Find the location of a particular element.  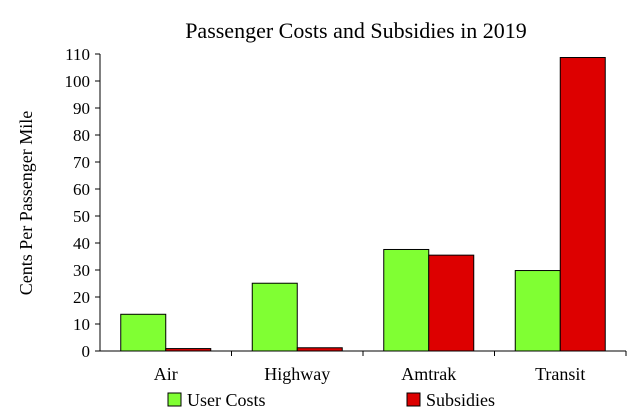

y-tick-label: 10 is located at coordinates (81, 324).